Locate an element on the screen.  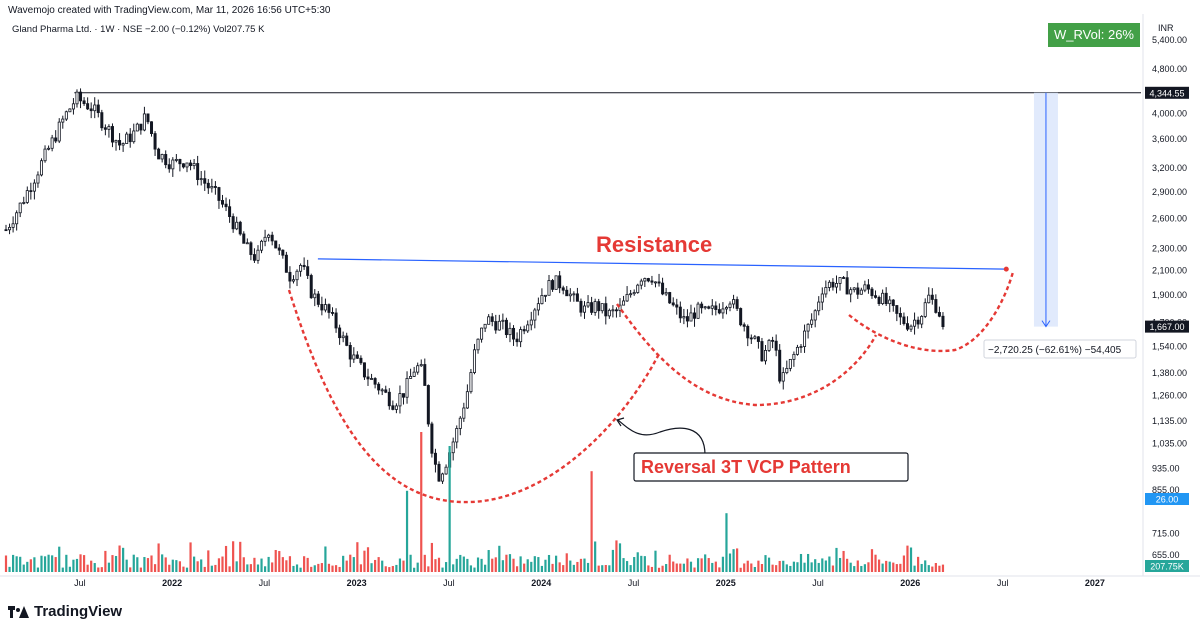
indicator-badge: W_RVol: 26% is located at coordinates (1094, 35).